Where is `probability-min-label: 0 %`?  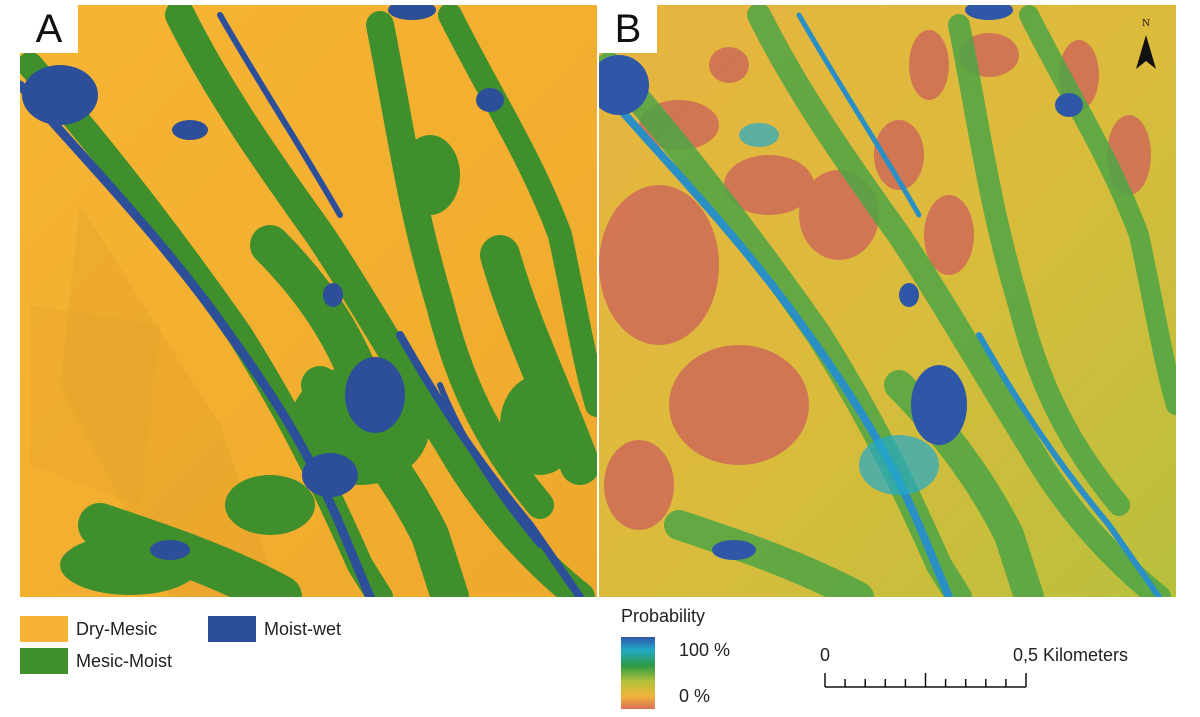
probability-min-label: 0 % is located at coordinates (695, 696).